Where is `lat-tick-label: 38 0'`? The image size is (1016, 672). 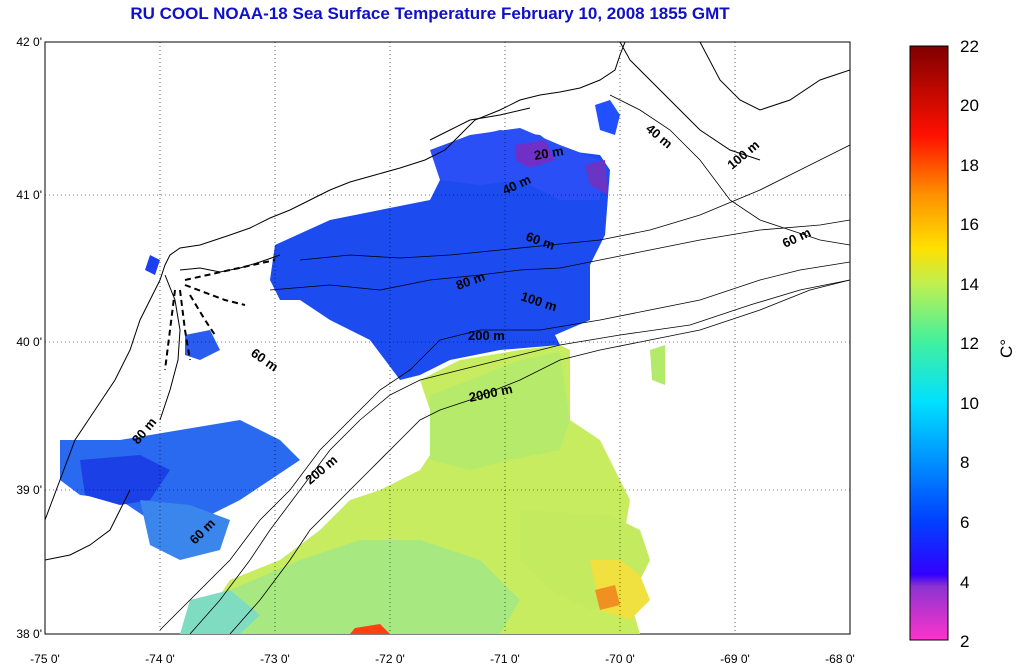
lat-tick-label: 38 0' is located at coordinates (29, 634).